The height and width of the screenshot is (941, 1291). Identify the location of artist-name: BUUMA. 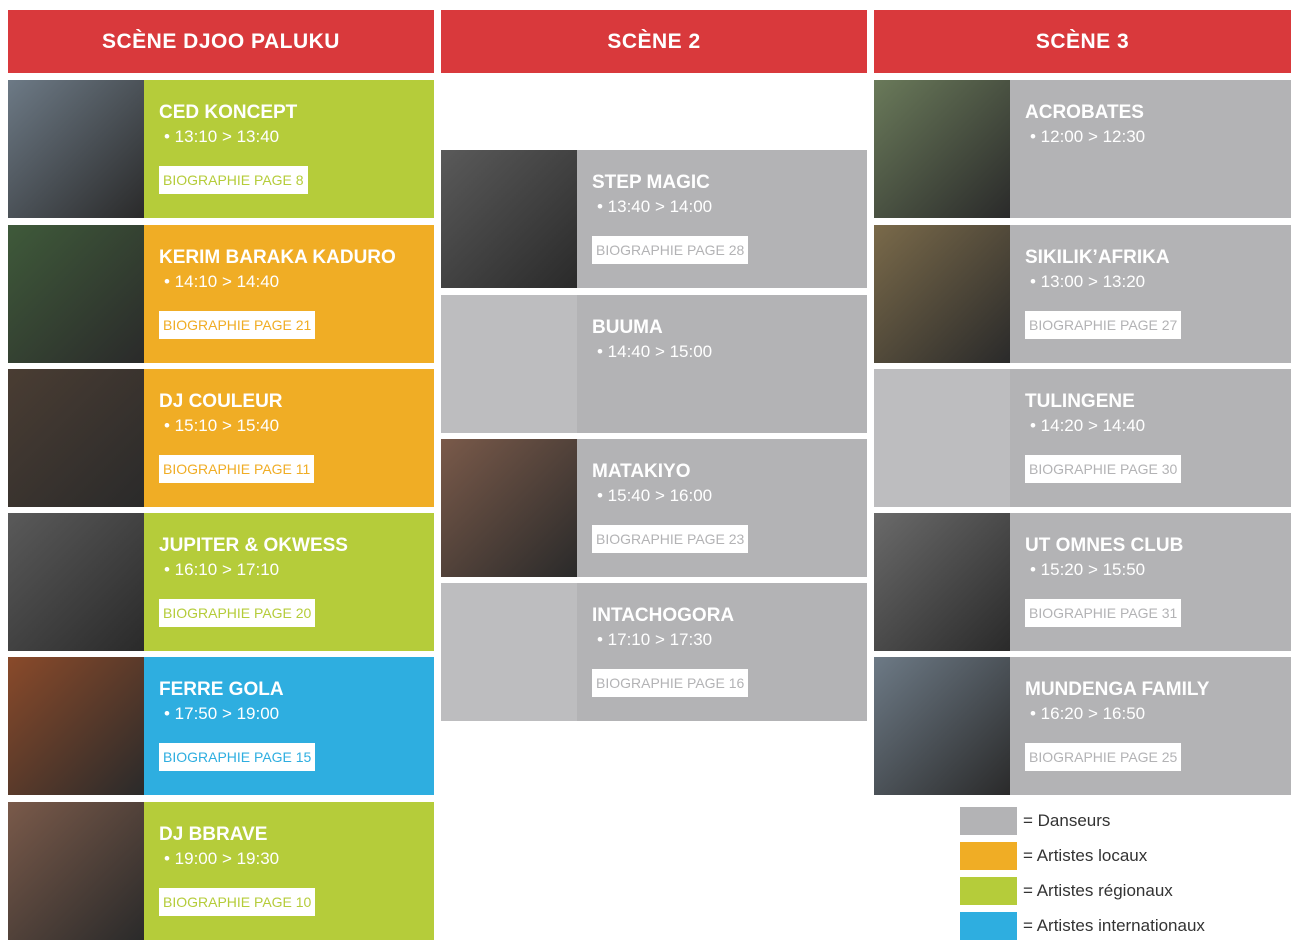
(627, 327).